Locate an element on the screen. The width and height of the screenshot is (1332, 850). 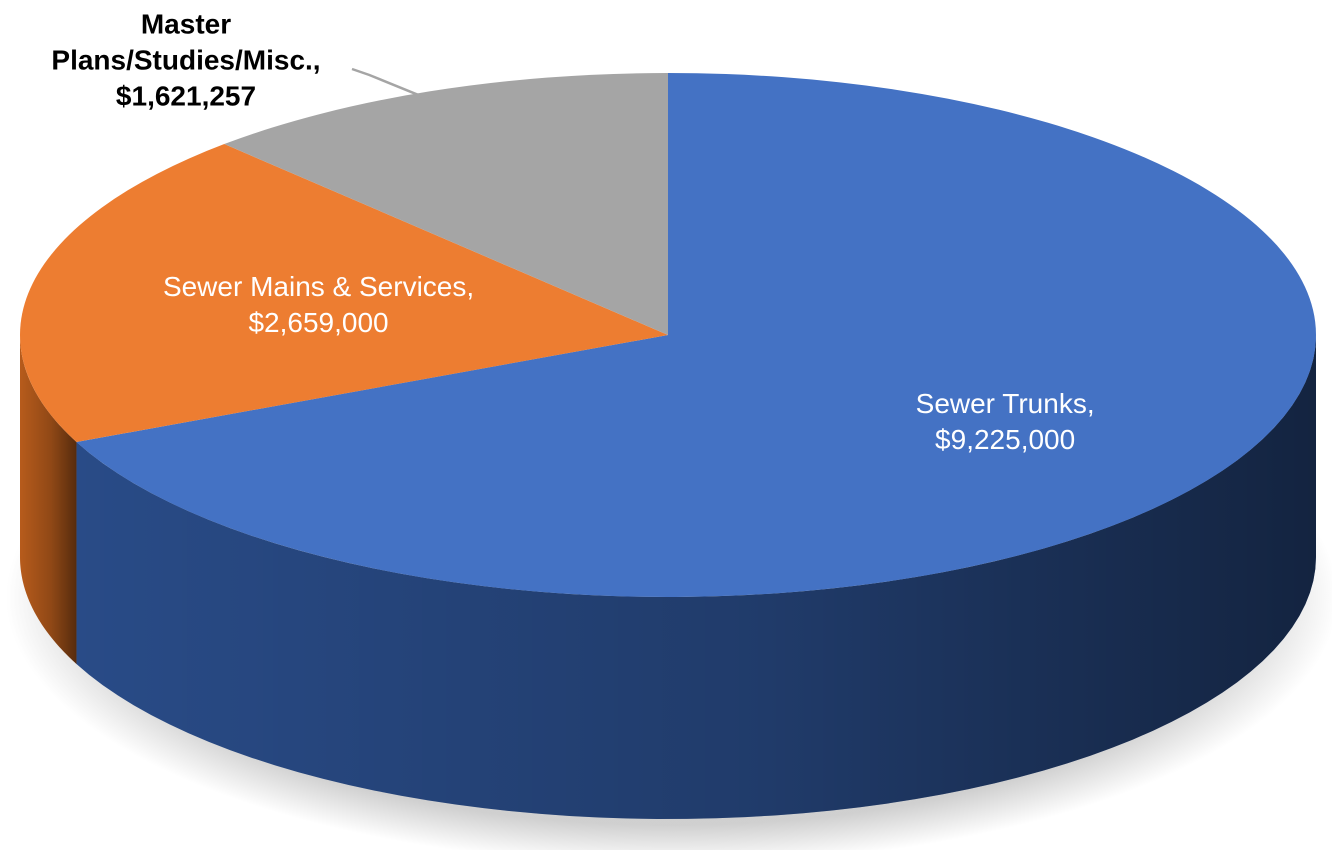
pie-side-sewer-mains-services-shade is located at coordinates (48, 499).